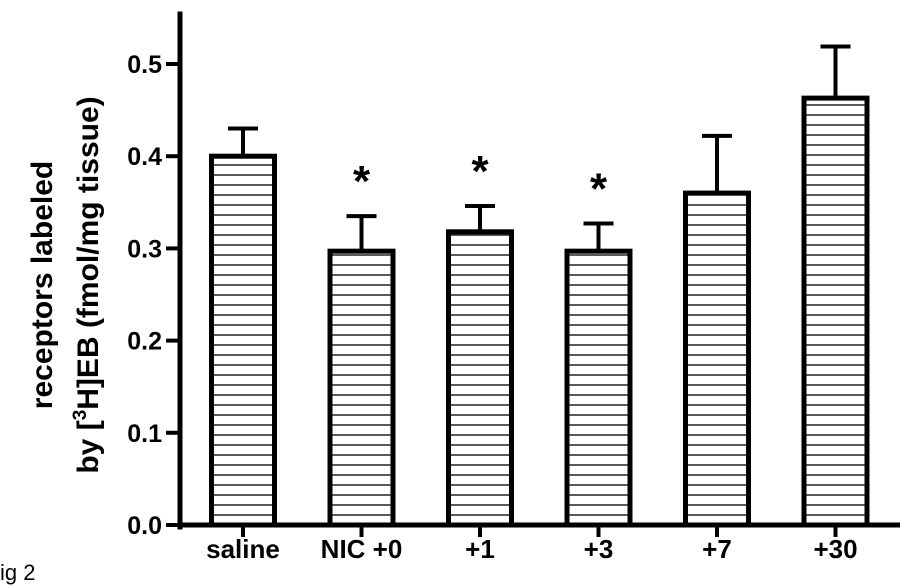 This screenshot has width=913, height=585. What do you see at coordinates (18, 572) in the screenshot?
I see `figure-caption: ig 2` at bounding box center [18, 572].